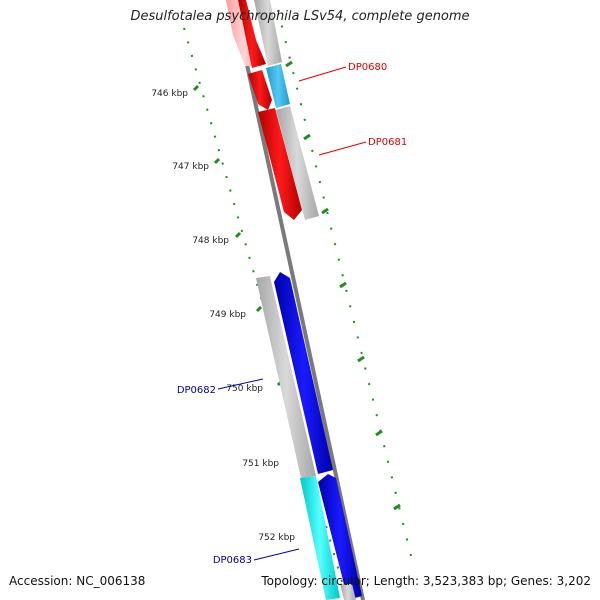  Describe the element at coordinates (77, 581) in the screenshot. I see `accession-label: Accession: NC_006138` at that location.